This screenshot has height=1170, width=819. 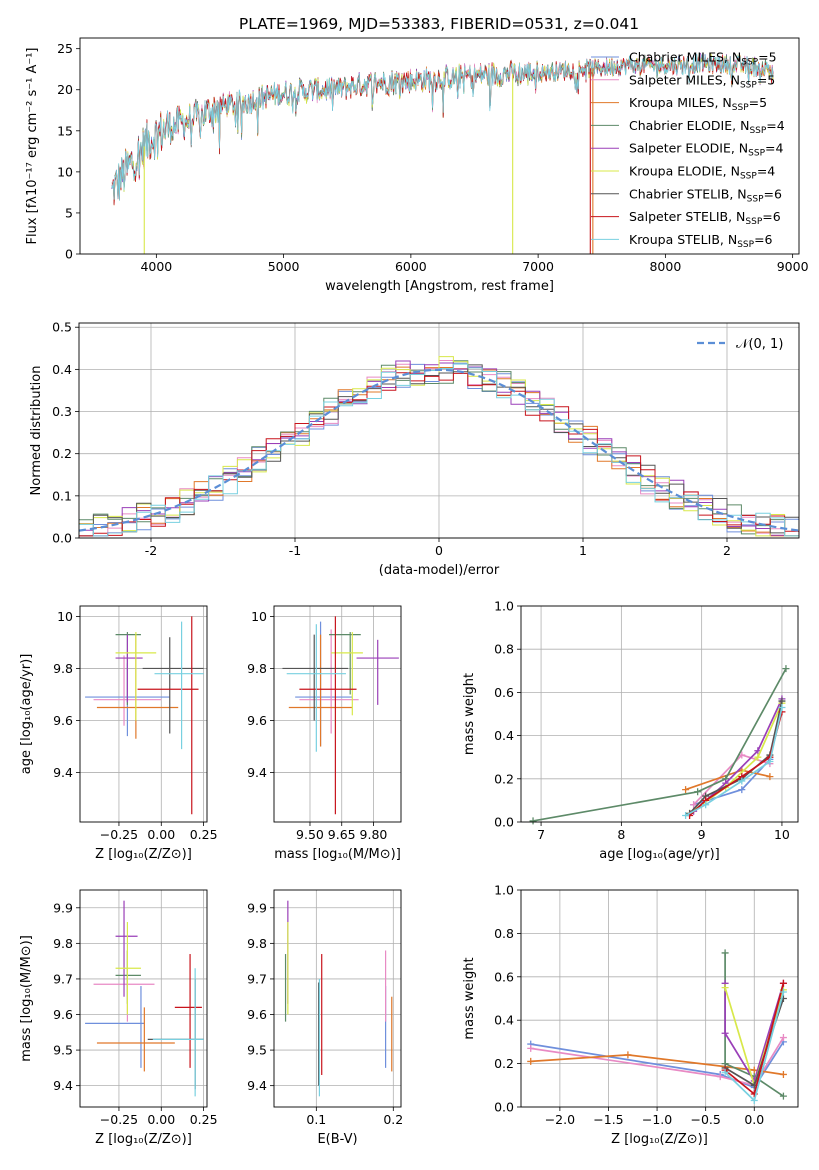 What do you see at coordinates (143, 1139) in the screenshot?
I see `x-axis-label: Z [log₁₀(Z/Z⊙)]` at bounding box center [143, 1139].